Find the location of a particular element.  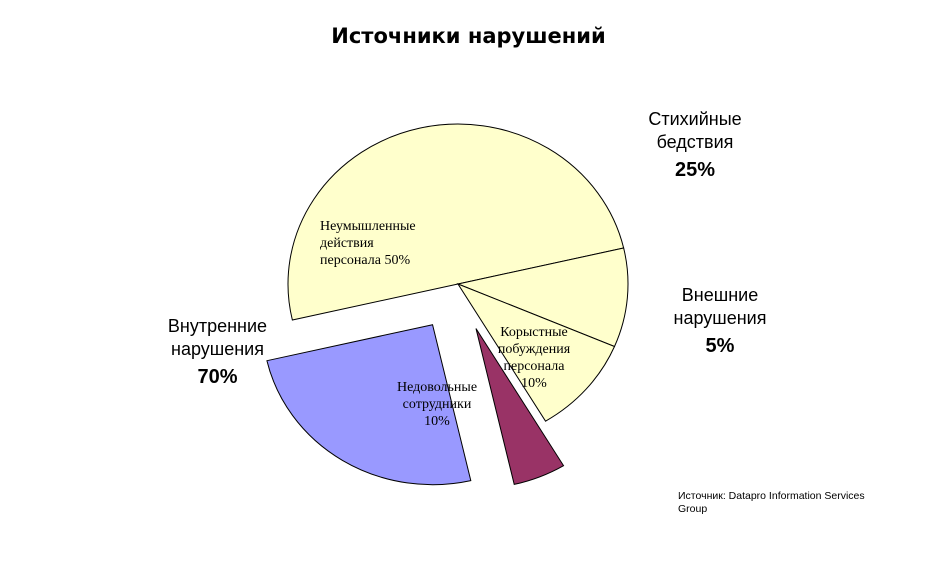

slice-disgruntled-line1: Недовольные is located at coordinates (437, 387).